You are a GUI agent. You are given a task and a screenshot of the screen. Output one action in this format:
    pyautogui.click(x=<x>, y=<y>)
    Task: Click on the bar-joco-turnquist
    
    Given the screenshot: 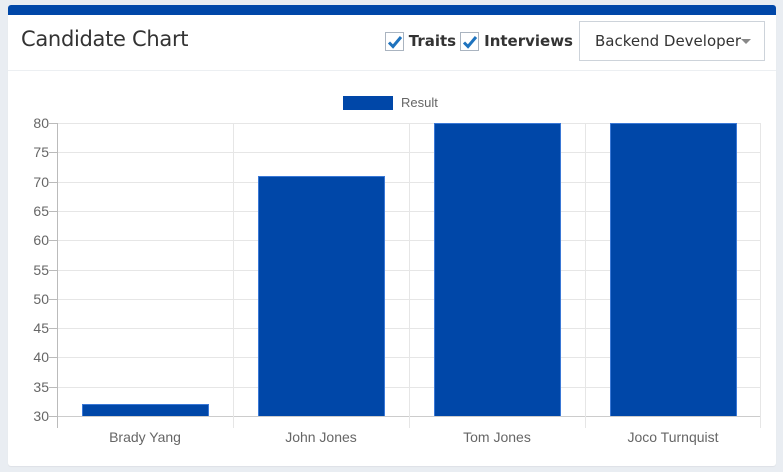 What is the action you would take?
    pyautogui.click(x=673, y=269)
    